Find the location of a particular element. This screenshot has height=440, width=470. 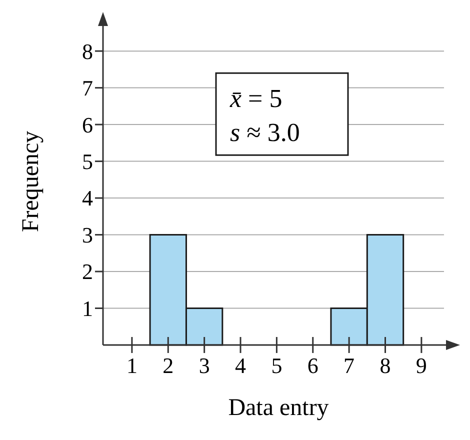

x-axis-tick: 3 is located at coordinates (204, 357).